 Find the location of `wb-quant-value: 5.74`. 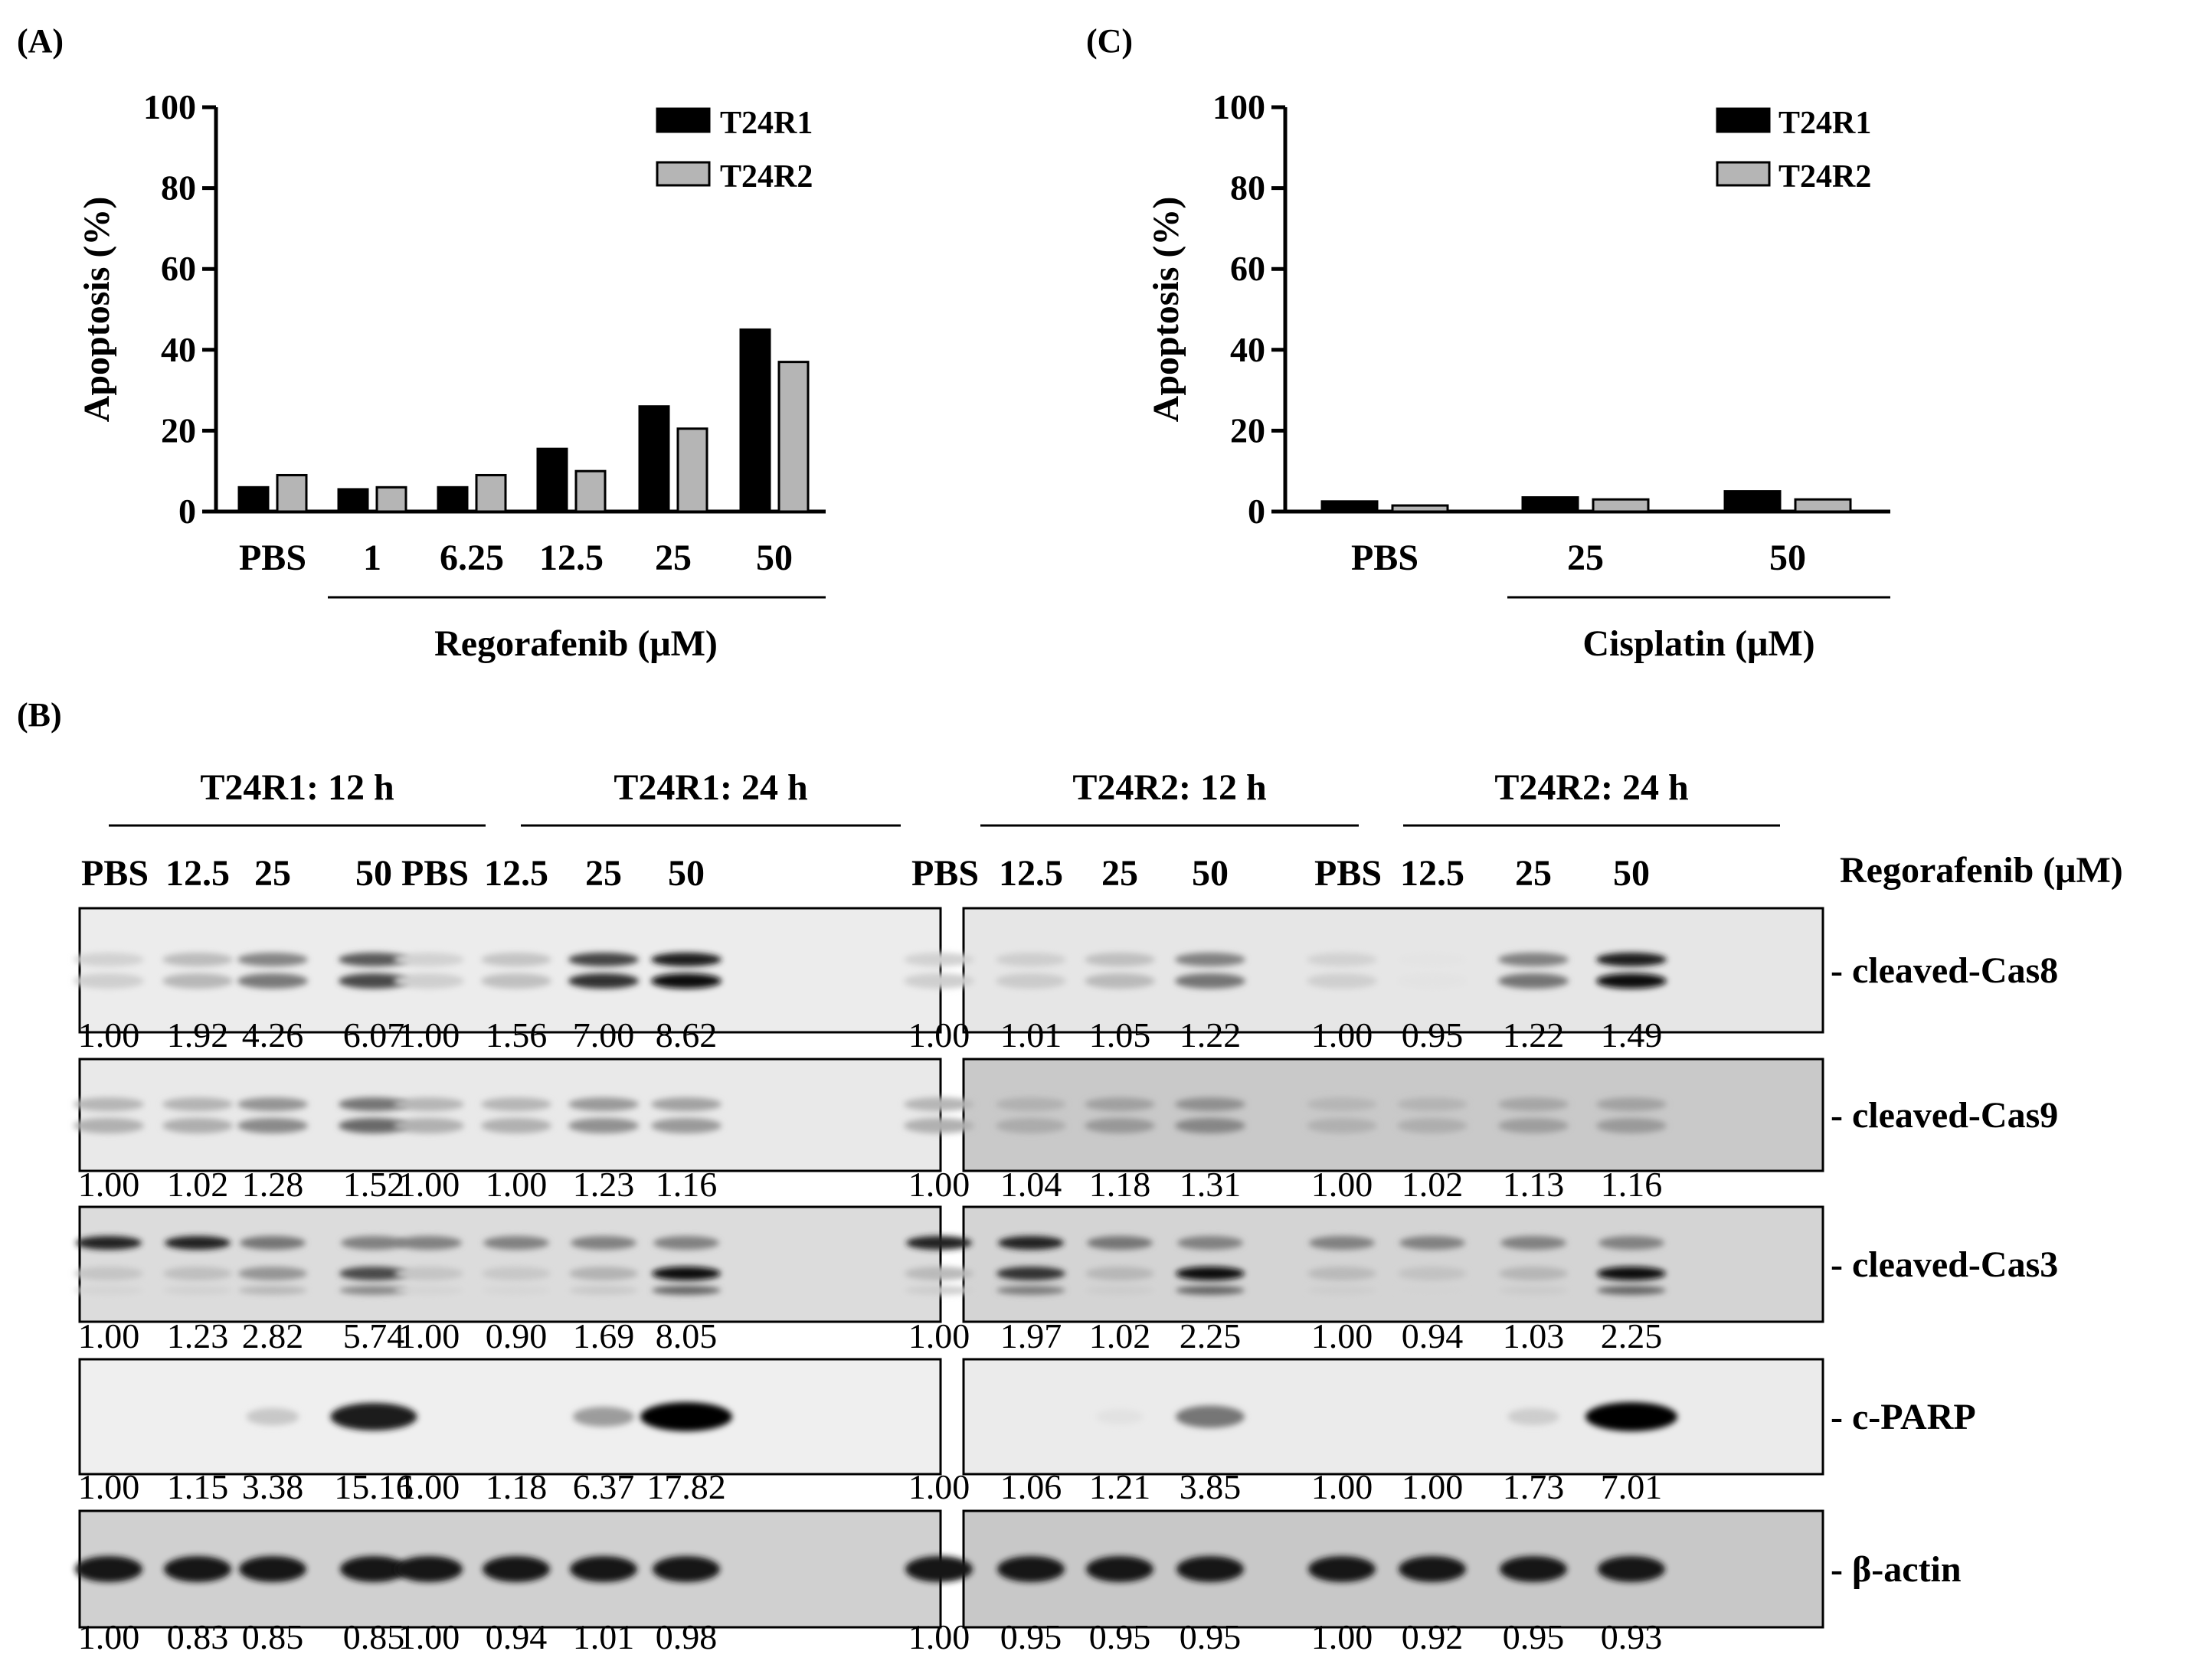

wb-quant-value: 5.74 is located at coordinates (374, 1335).